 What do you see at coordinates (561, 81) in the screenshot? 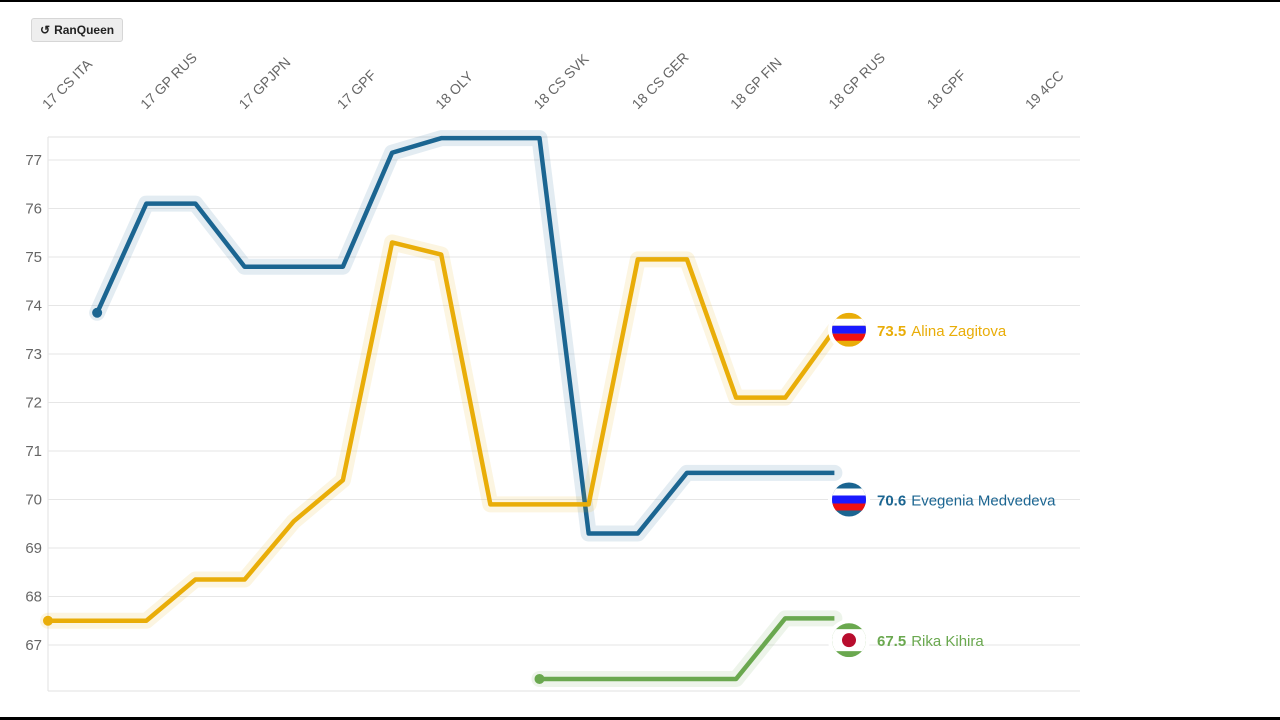
I see `x-tick-label: 18 CS SVK` at bounding box center [561, 81].